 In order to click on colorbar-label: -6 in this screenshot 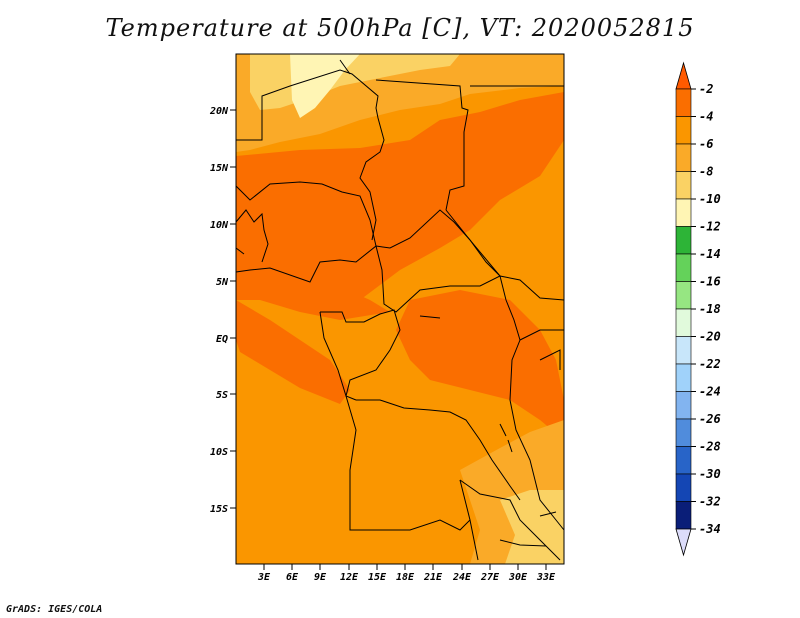, I will do `click(706, 144)`.